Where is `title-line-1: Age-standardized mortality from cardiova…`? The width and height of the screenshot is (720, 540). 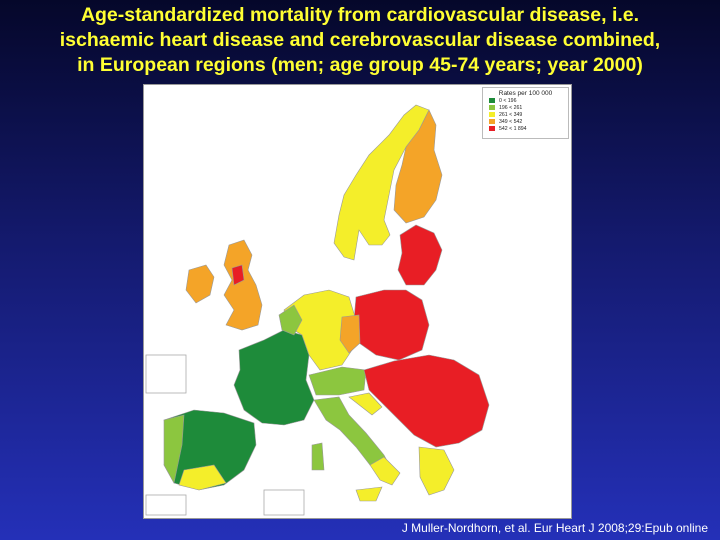
title-line-1: Age-standardized mortality from cardiova… is located at coordinates (360, 15).